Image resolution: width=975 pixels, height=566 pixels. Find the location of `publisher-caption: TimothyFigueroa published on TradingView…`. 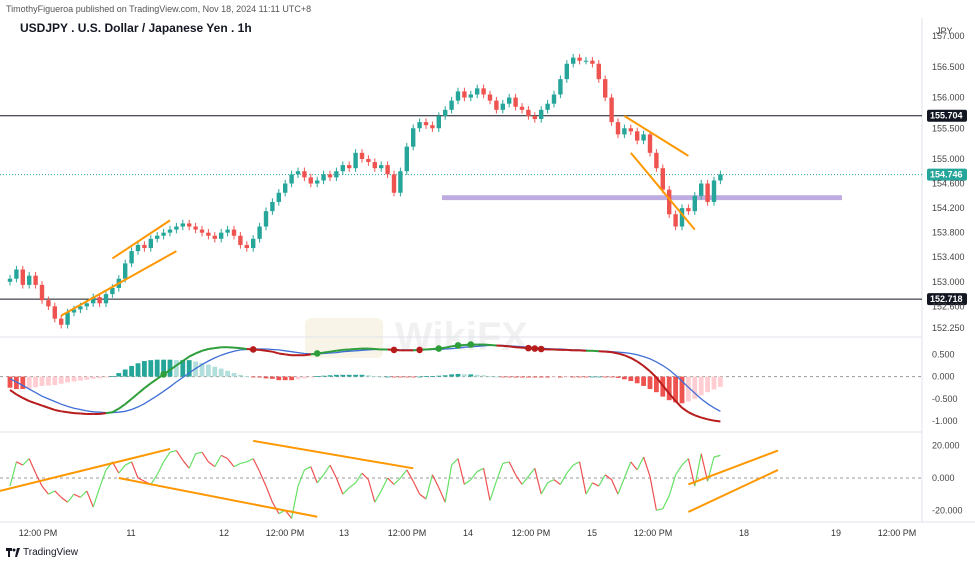

publisher-caption: TimothyFigueroa published on TradingView… is located at coordinates (159, 9).